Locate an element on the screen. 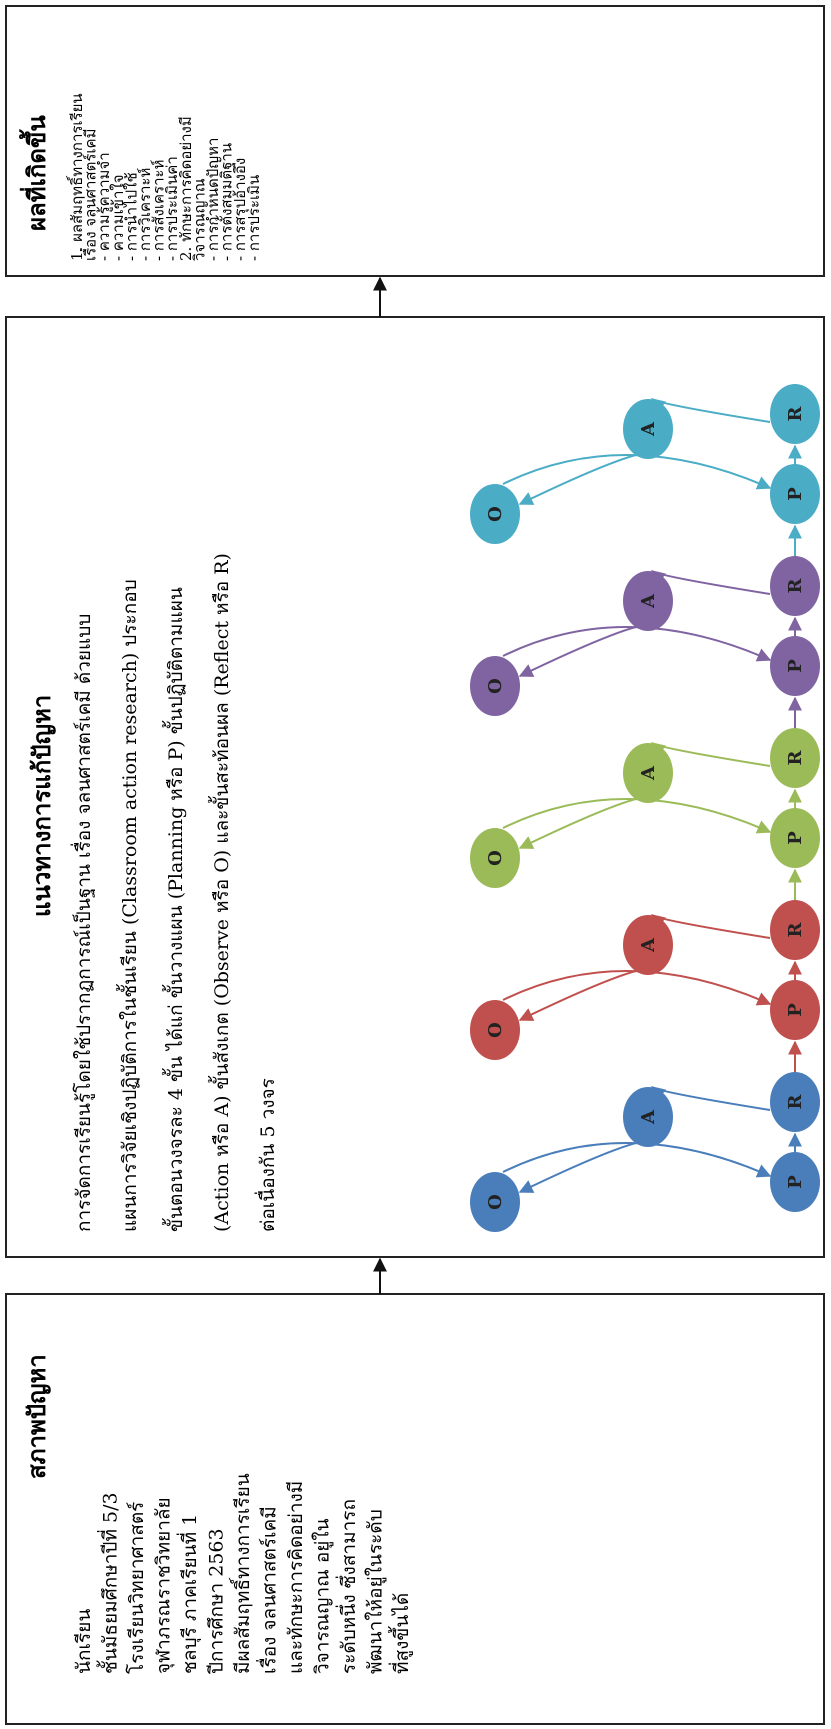  problem-line: ชั้นมัธยมศึกษาปีที่ 5/3 is located at coordinates (109, 1583).